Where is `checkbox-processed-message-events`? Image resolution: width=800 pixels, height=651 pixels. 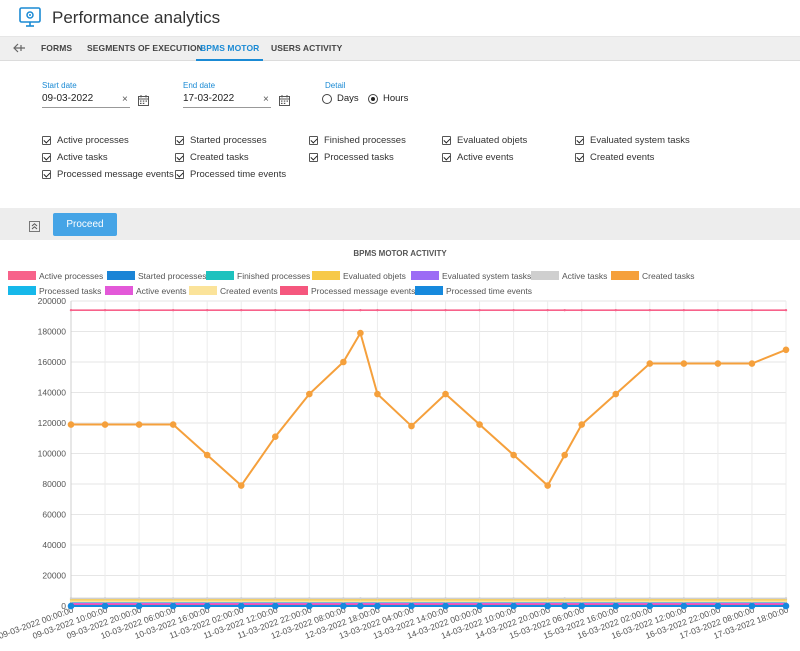
checkbox-processed-message-events is located at coordinates (46, 174).